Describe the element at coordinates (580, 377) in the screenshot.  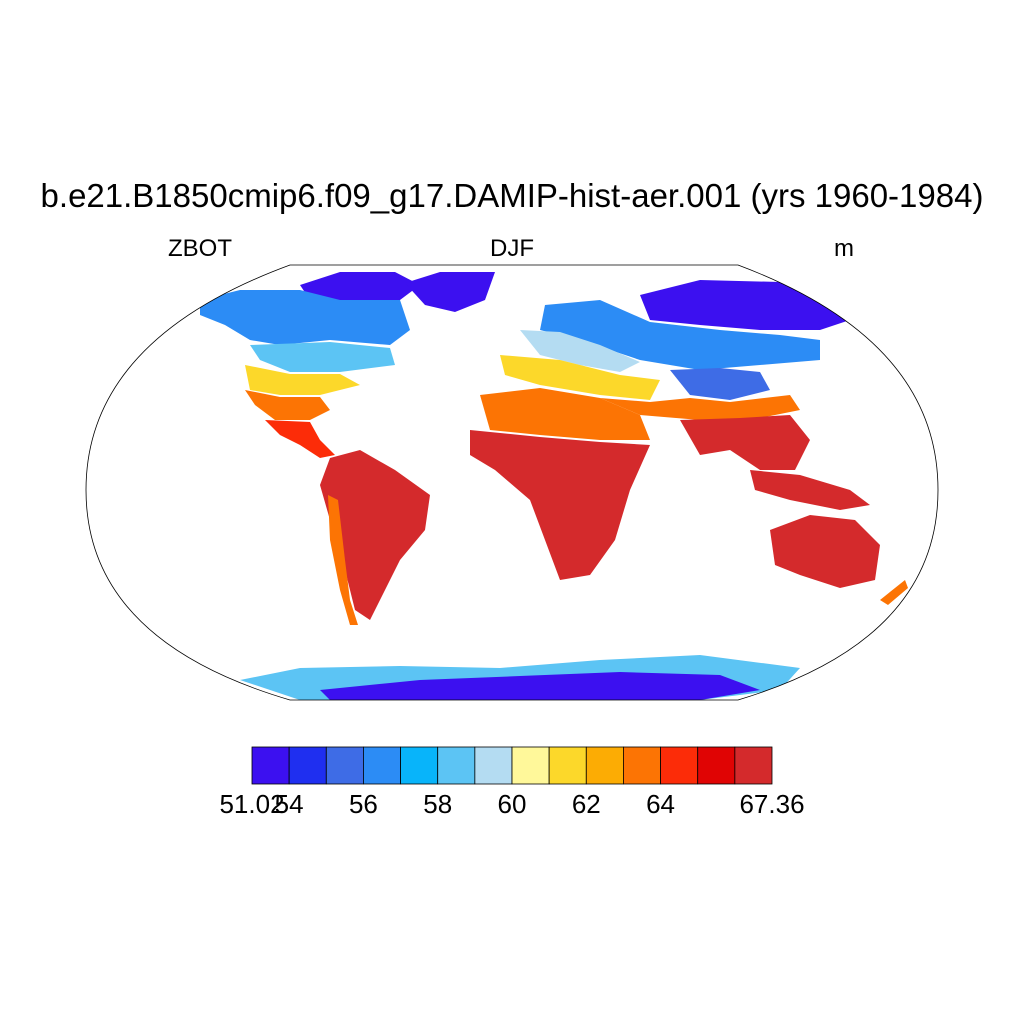
I see `europe-yellow` at that location.